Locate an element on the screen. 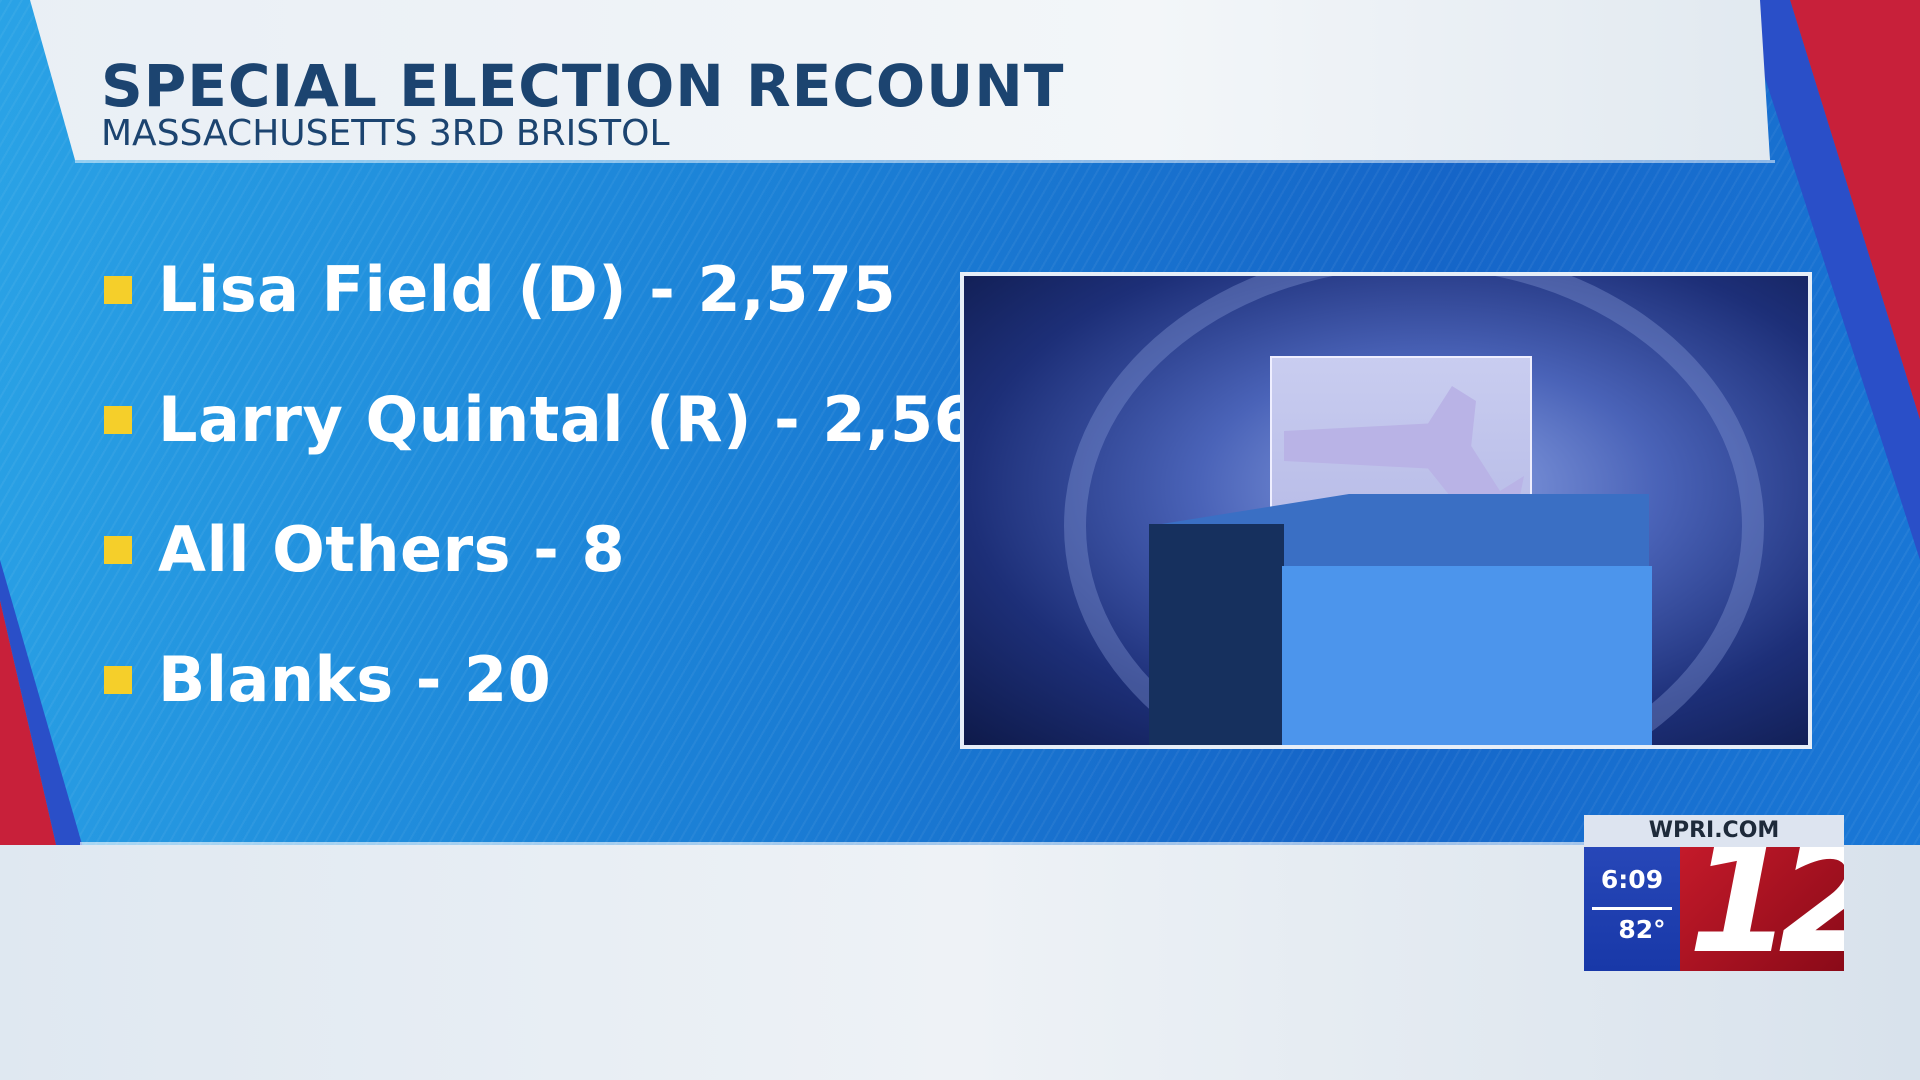  header-band is located at coordinates (900, 80).